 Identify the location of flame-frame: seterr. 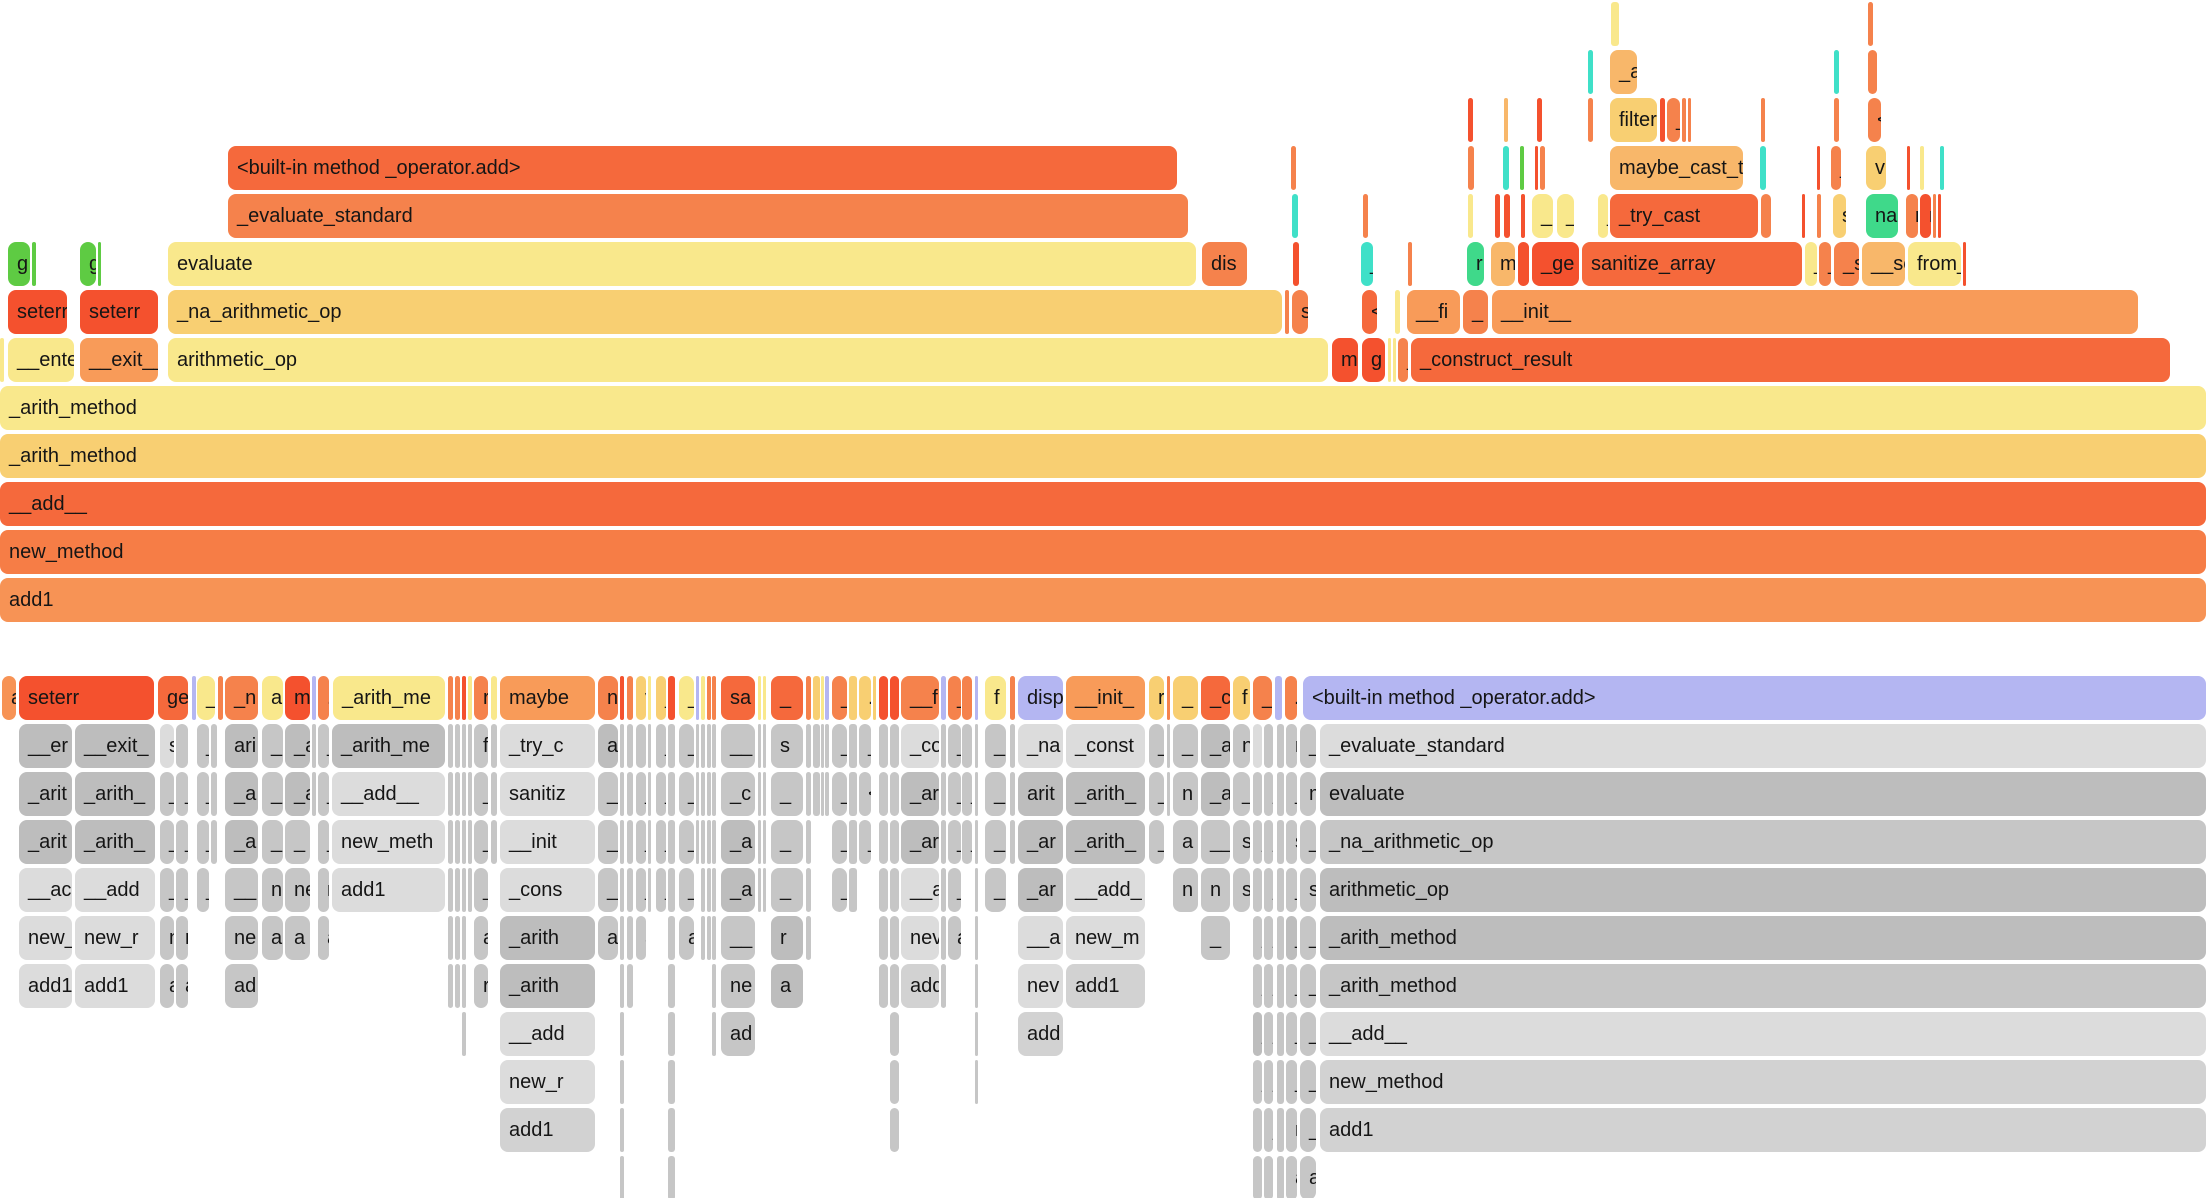
(86, 698).